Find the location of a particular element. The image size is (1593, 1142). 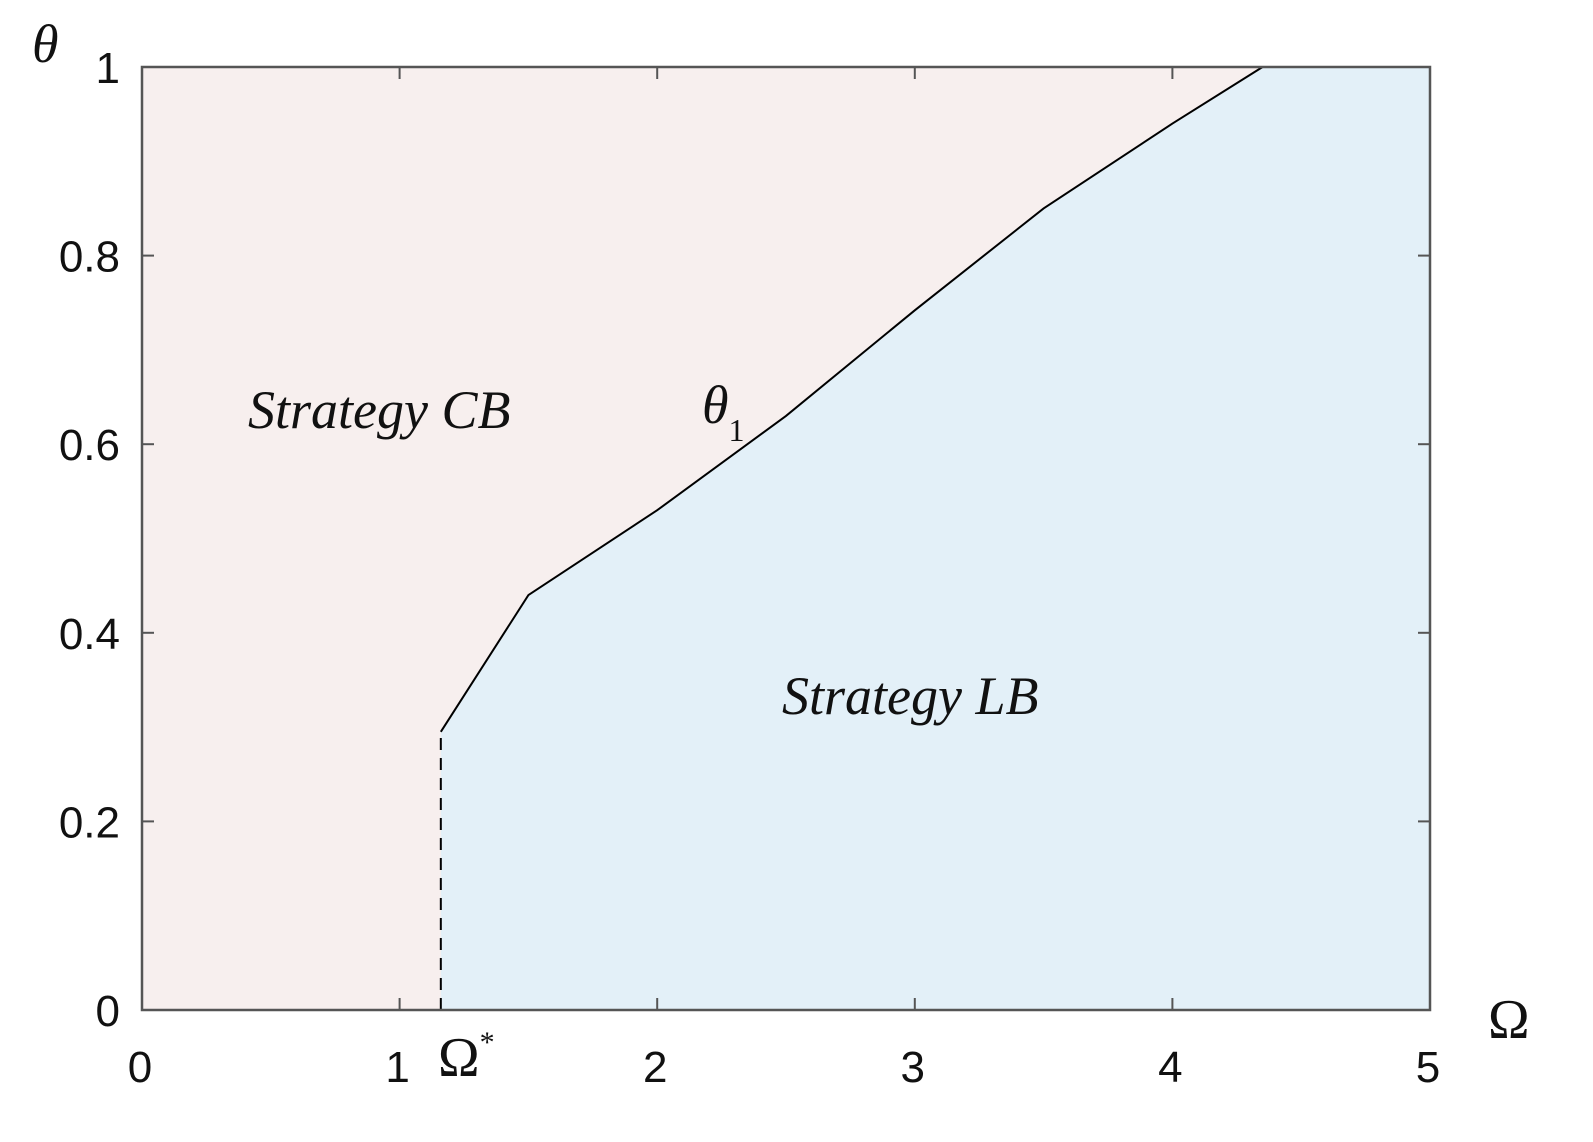

x-axis-label: Ω is located at coordinates (1509, 1020).